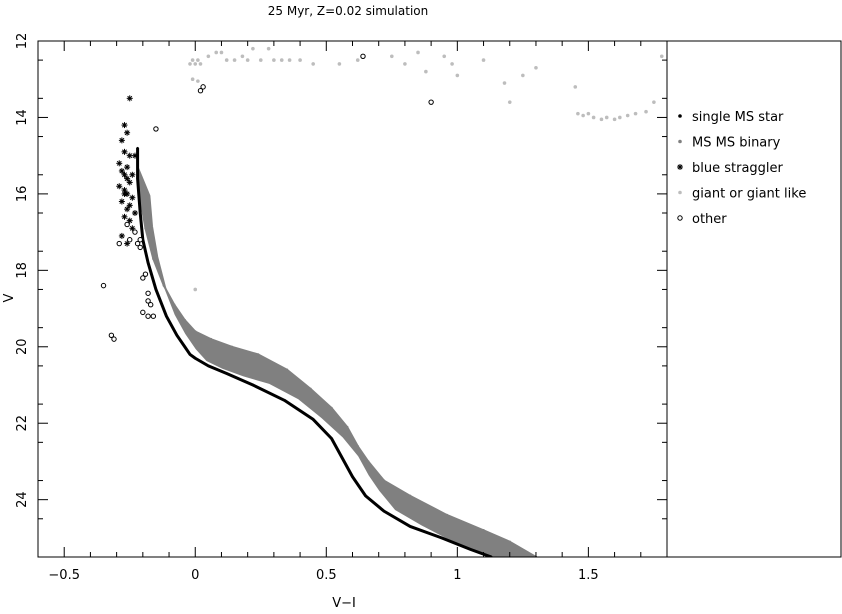 This screenshot has width=842, height=614. What do you see at coordinates (348, 11) in the screenshot?
I see `chart-title: 25 Myr, Z=0.02 simulation` at bounding box center [348, 11].